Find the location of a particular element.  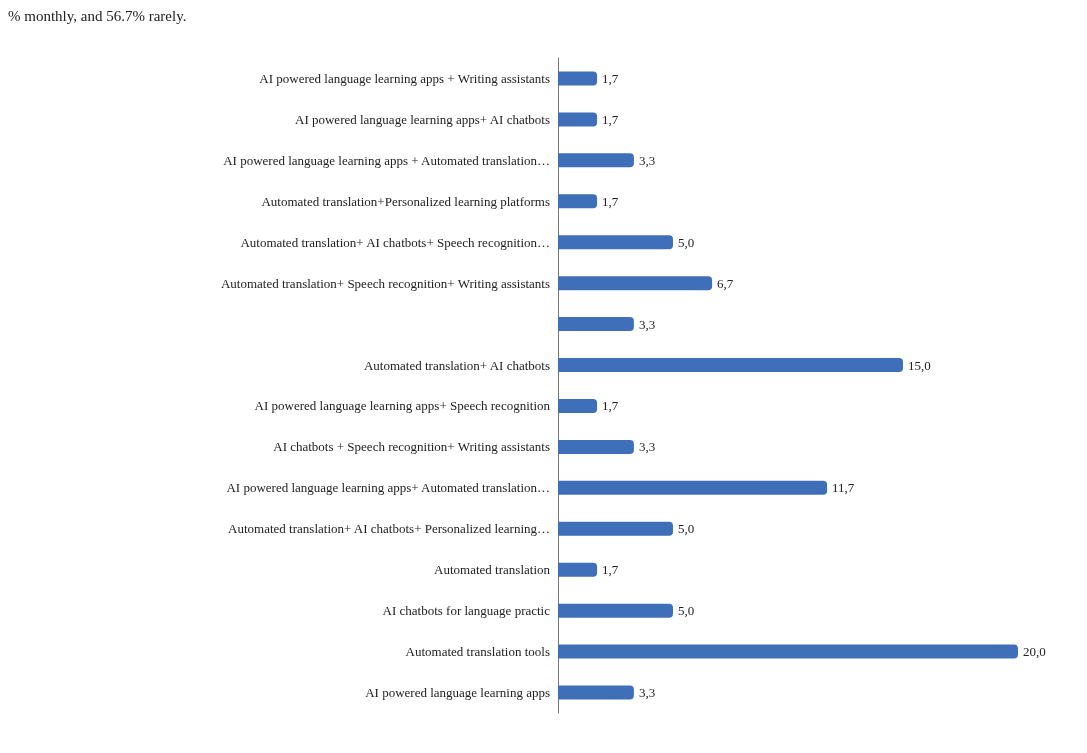

data-label: 15,0 is located at coordinates (919, 365).